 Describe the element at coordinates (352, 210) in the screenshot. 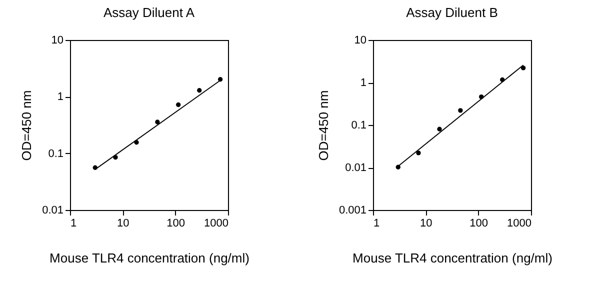

I see `y-tick-label: 0.001` at that location.